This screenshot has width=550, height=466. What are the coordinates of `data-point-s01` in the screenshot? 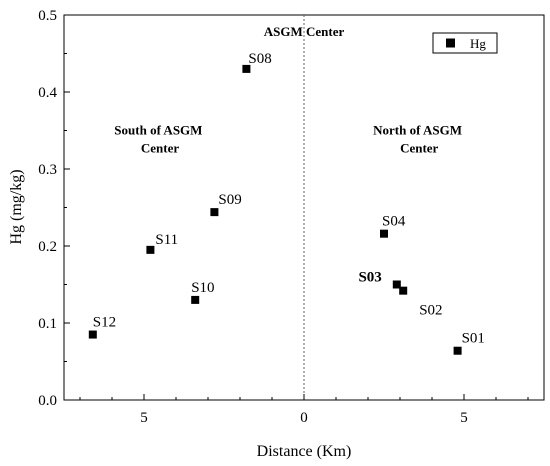 It's located at (457, 350).